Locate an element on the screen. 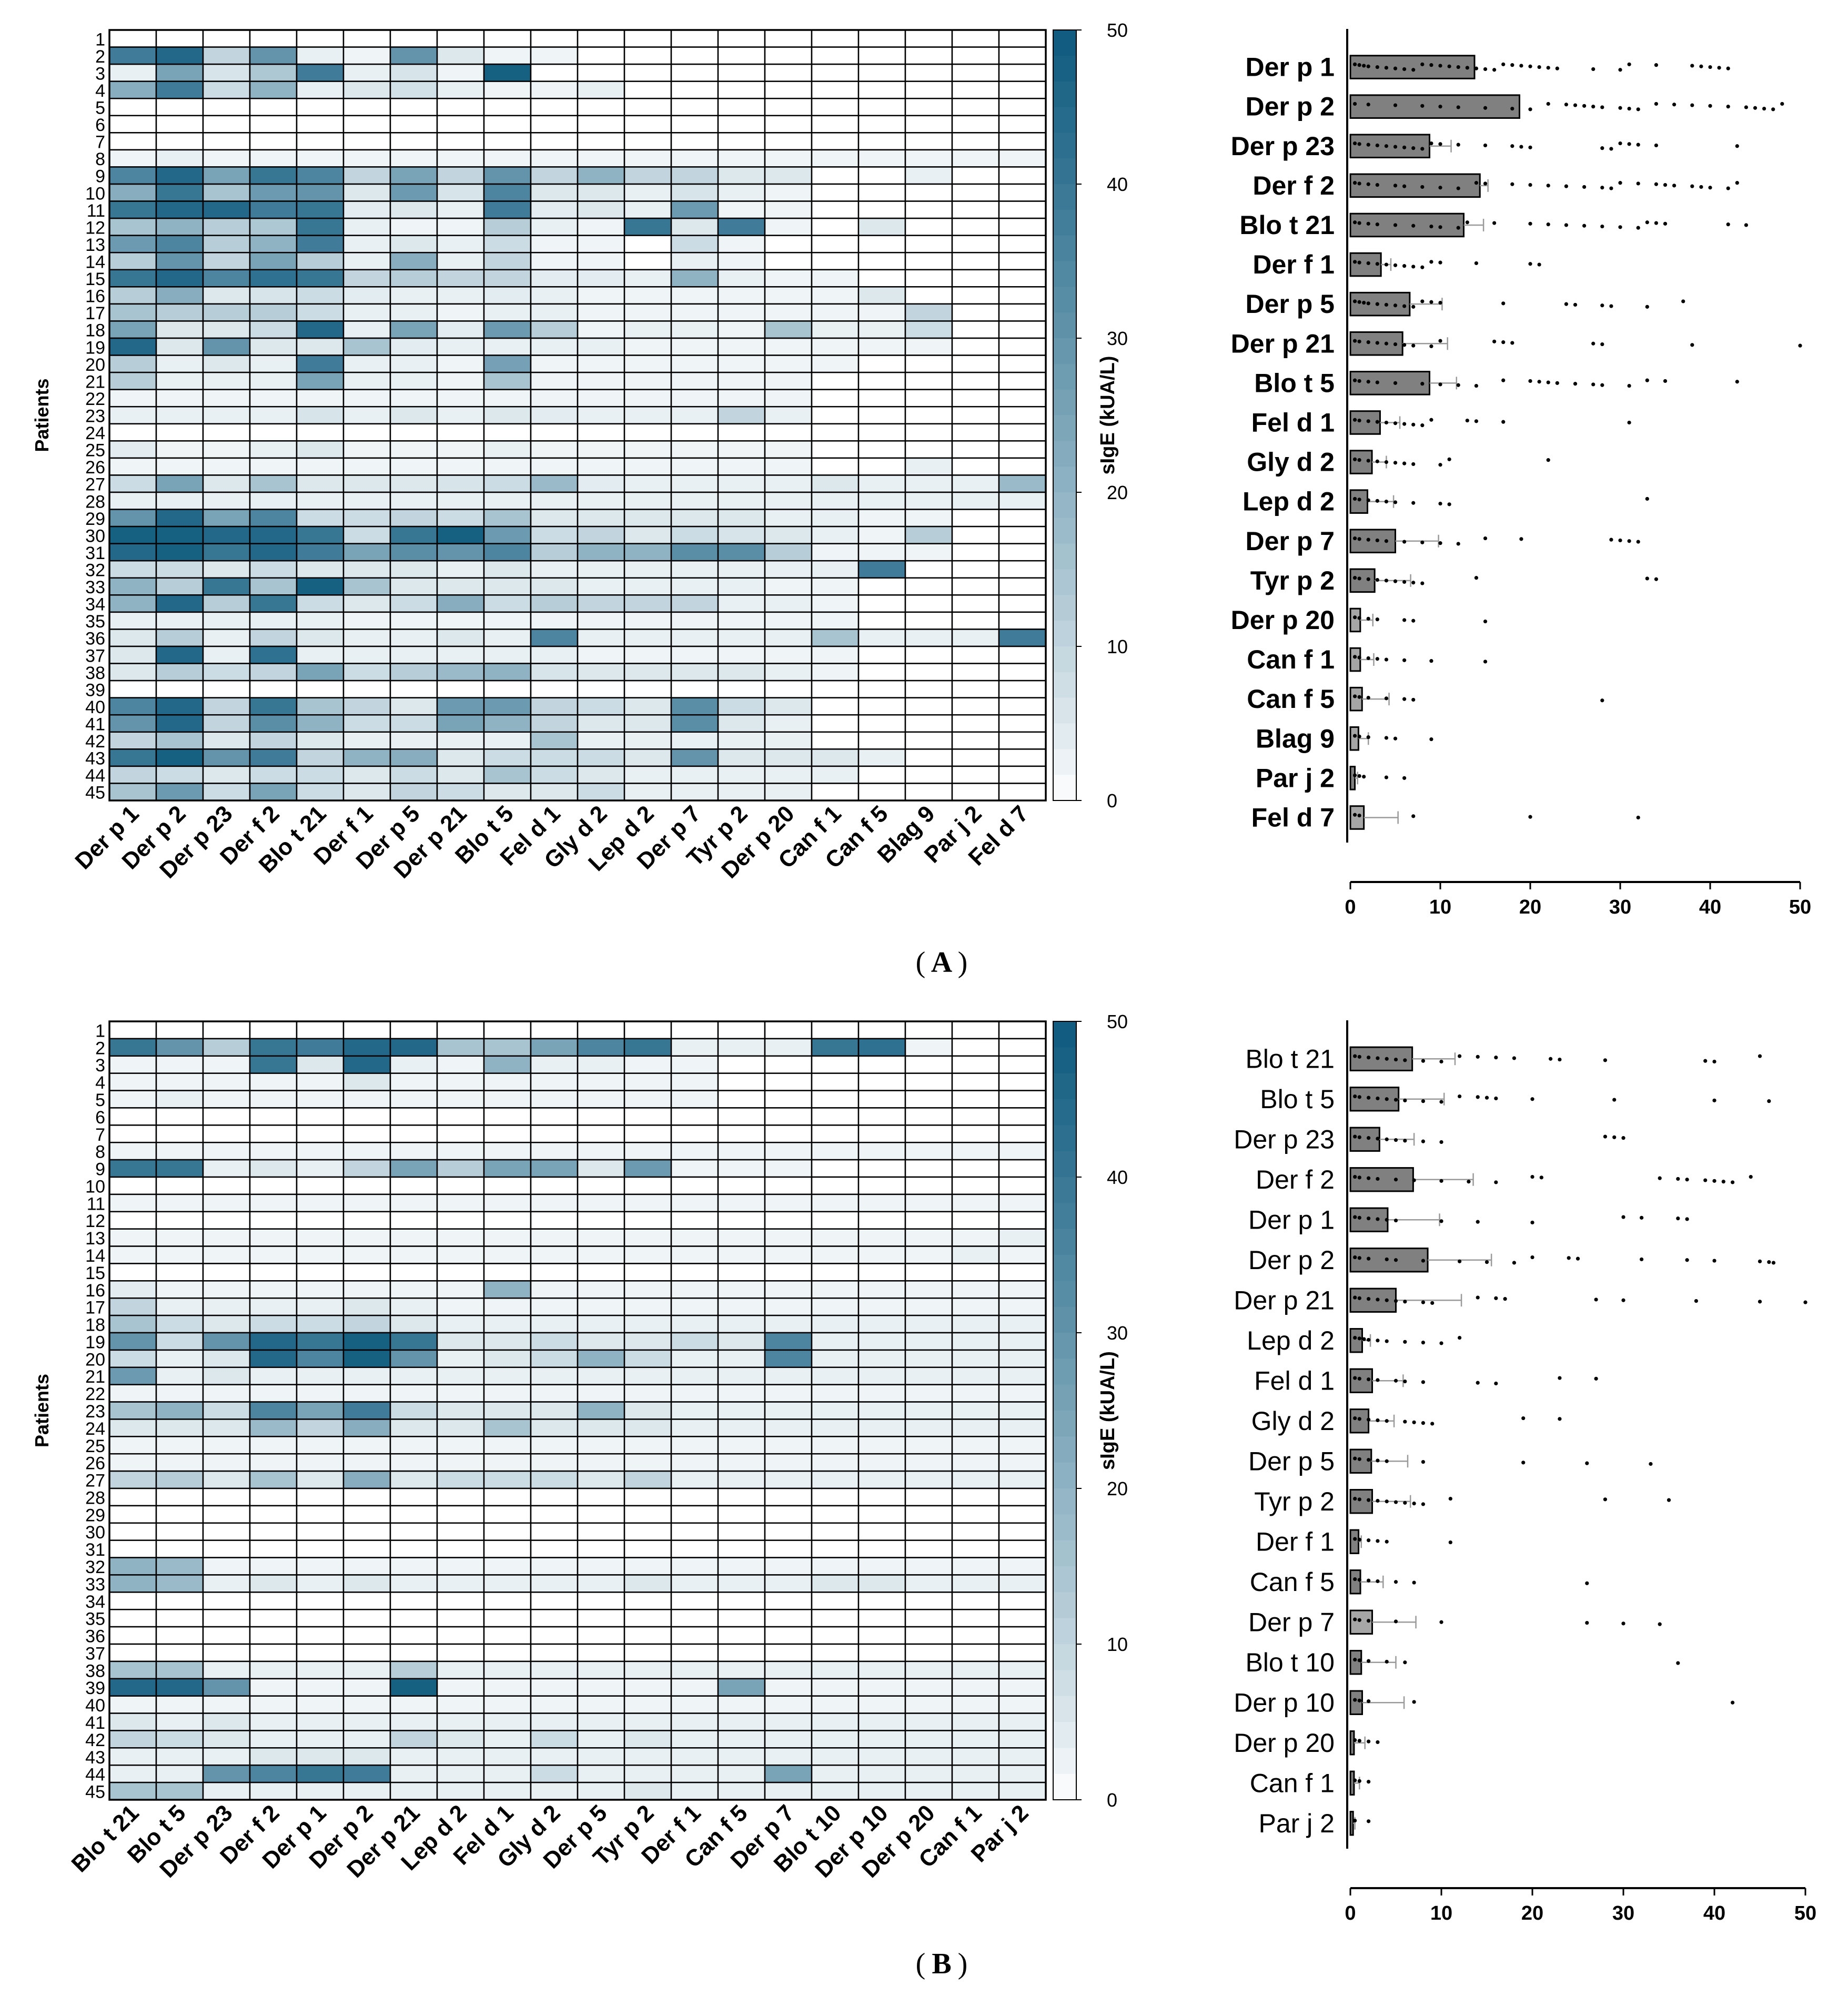 This screenshot has width=1848, height=1997. row-label: 21 is located at coordinates (95, 382).